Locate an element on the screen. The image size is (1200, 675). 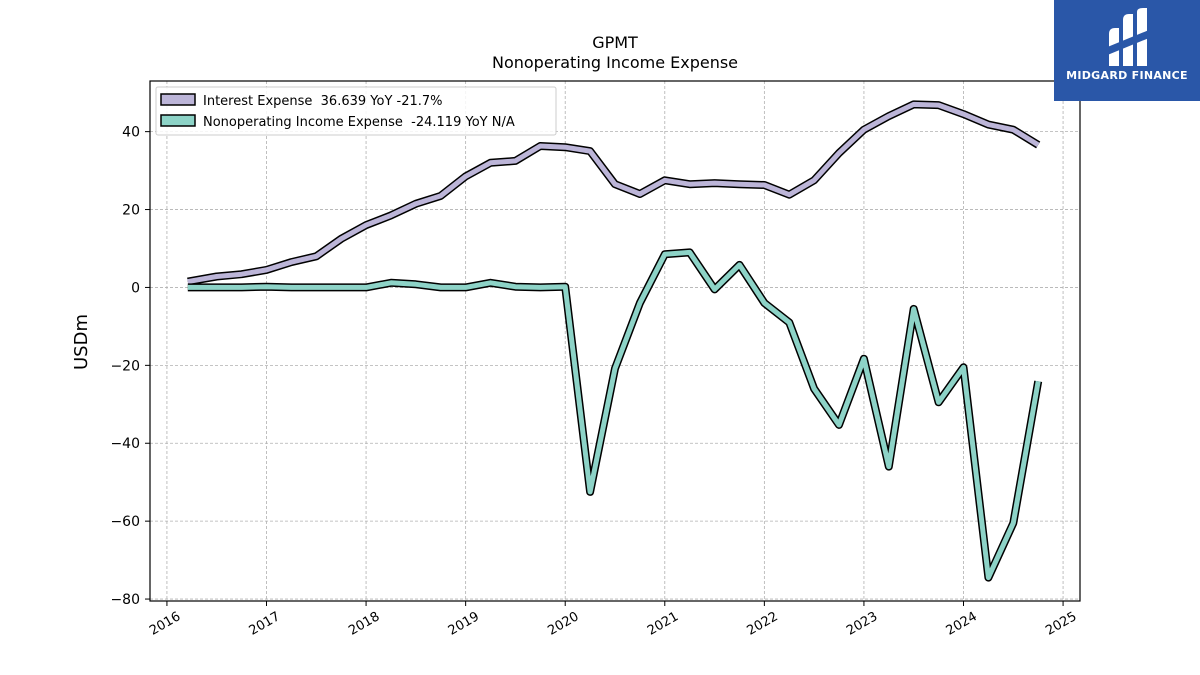
legend-swatch-nonoperating-income-expense is located at coordinates (178, 120).